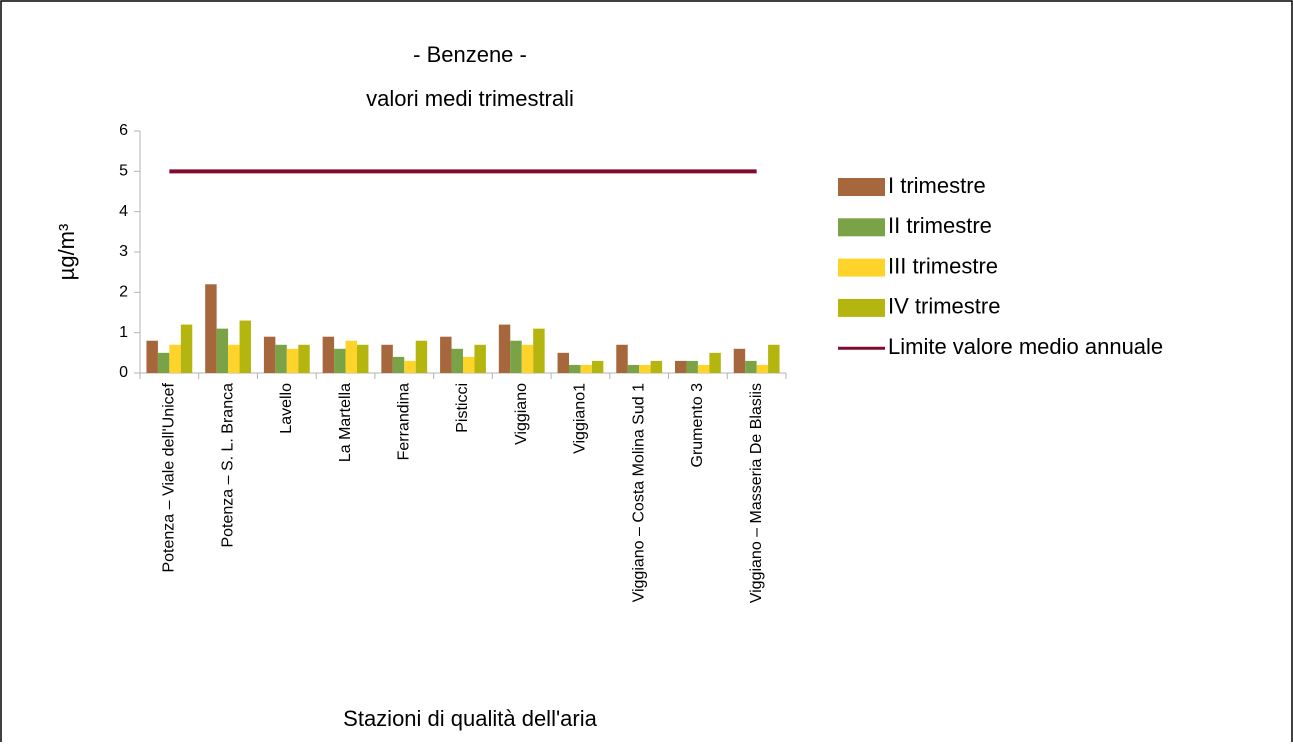  What do you see at coordinates (944, 306) in the screenshot?
I see `legend-label: IV trimestre` at bounding box center [944, 306].